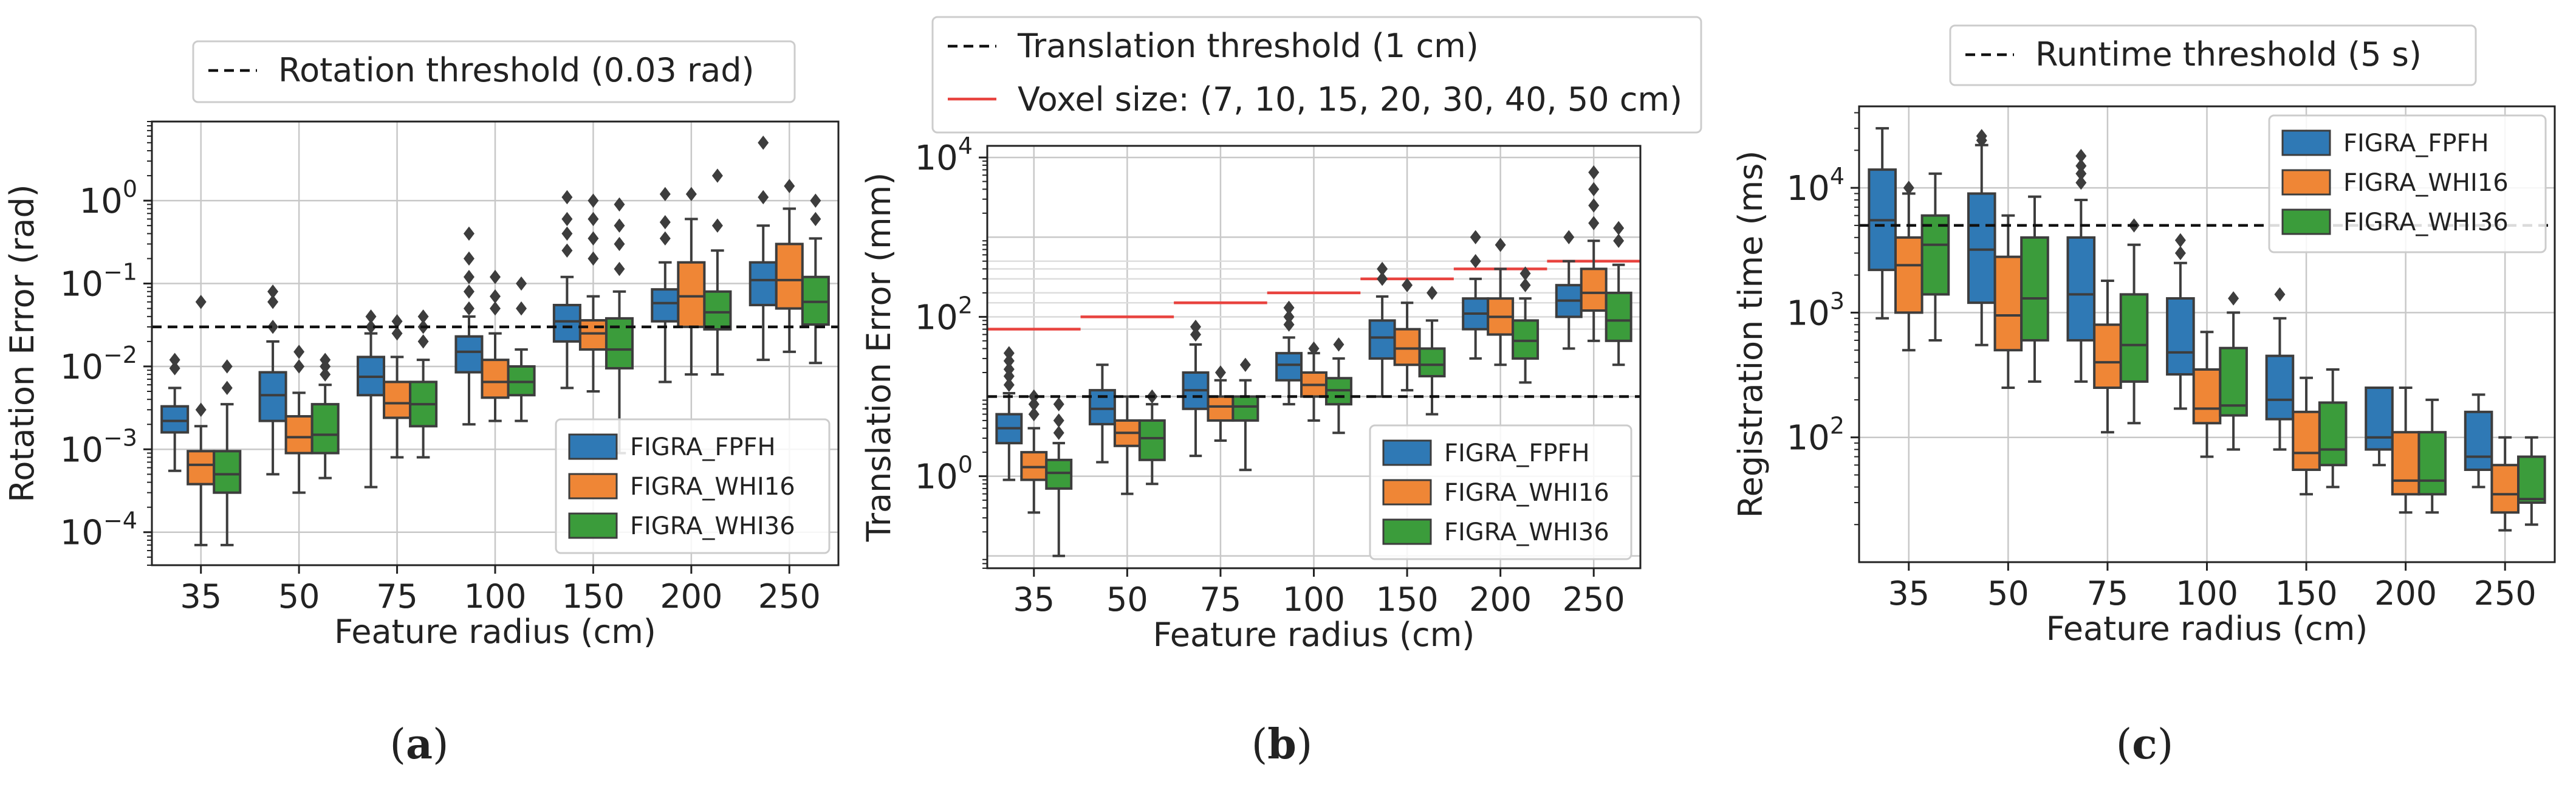 This screenshot has width=2576, height=787. Describe the element at coordinates (1127, 599) in the screenshot. I see `x-tick-label: 50` at that location.